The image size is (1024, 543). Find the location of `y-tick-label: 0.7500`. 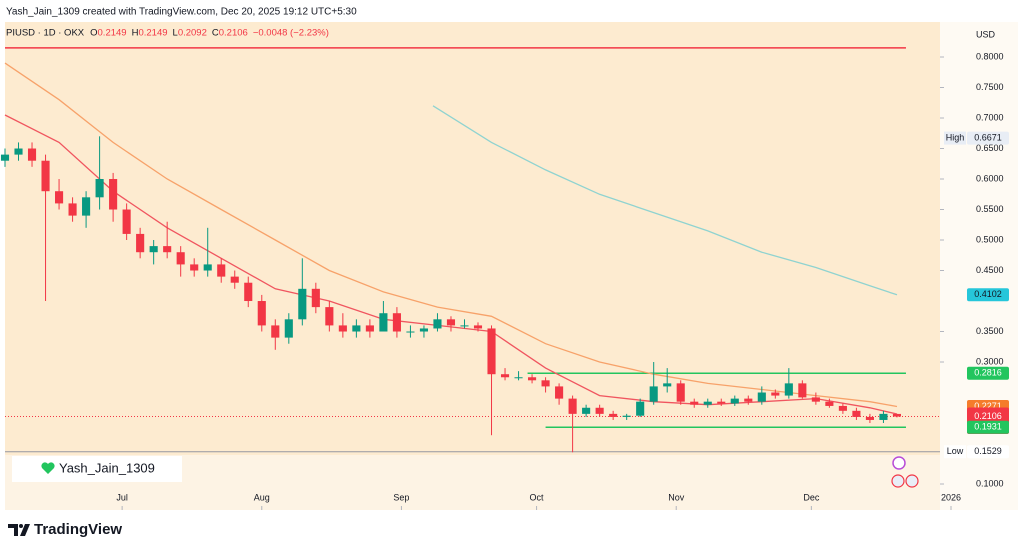

y-tick-label: 0.7500 is located at coordinates (990, 87).